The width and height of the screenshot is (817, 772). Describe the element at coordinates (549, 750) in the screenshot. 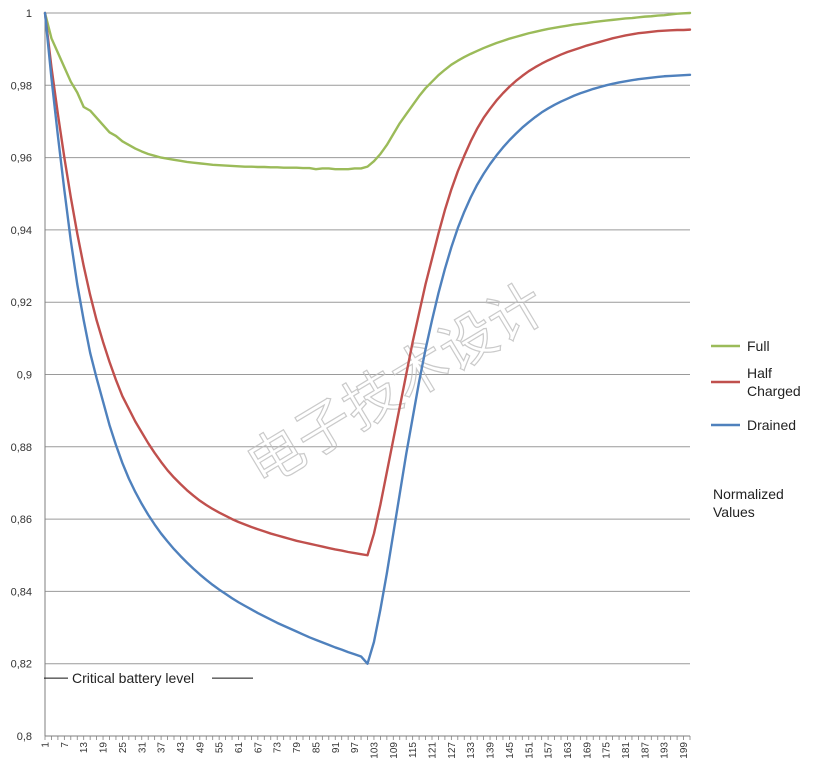

I see `x-tick-label: 157` at that location.